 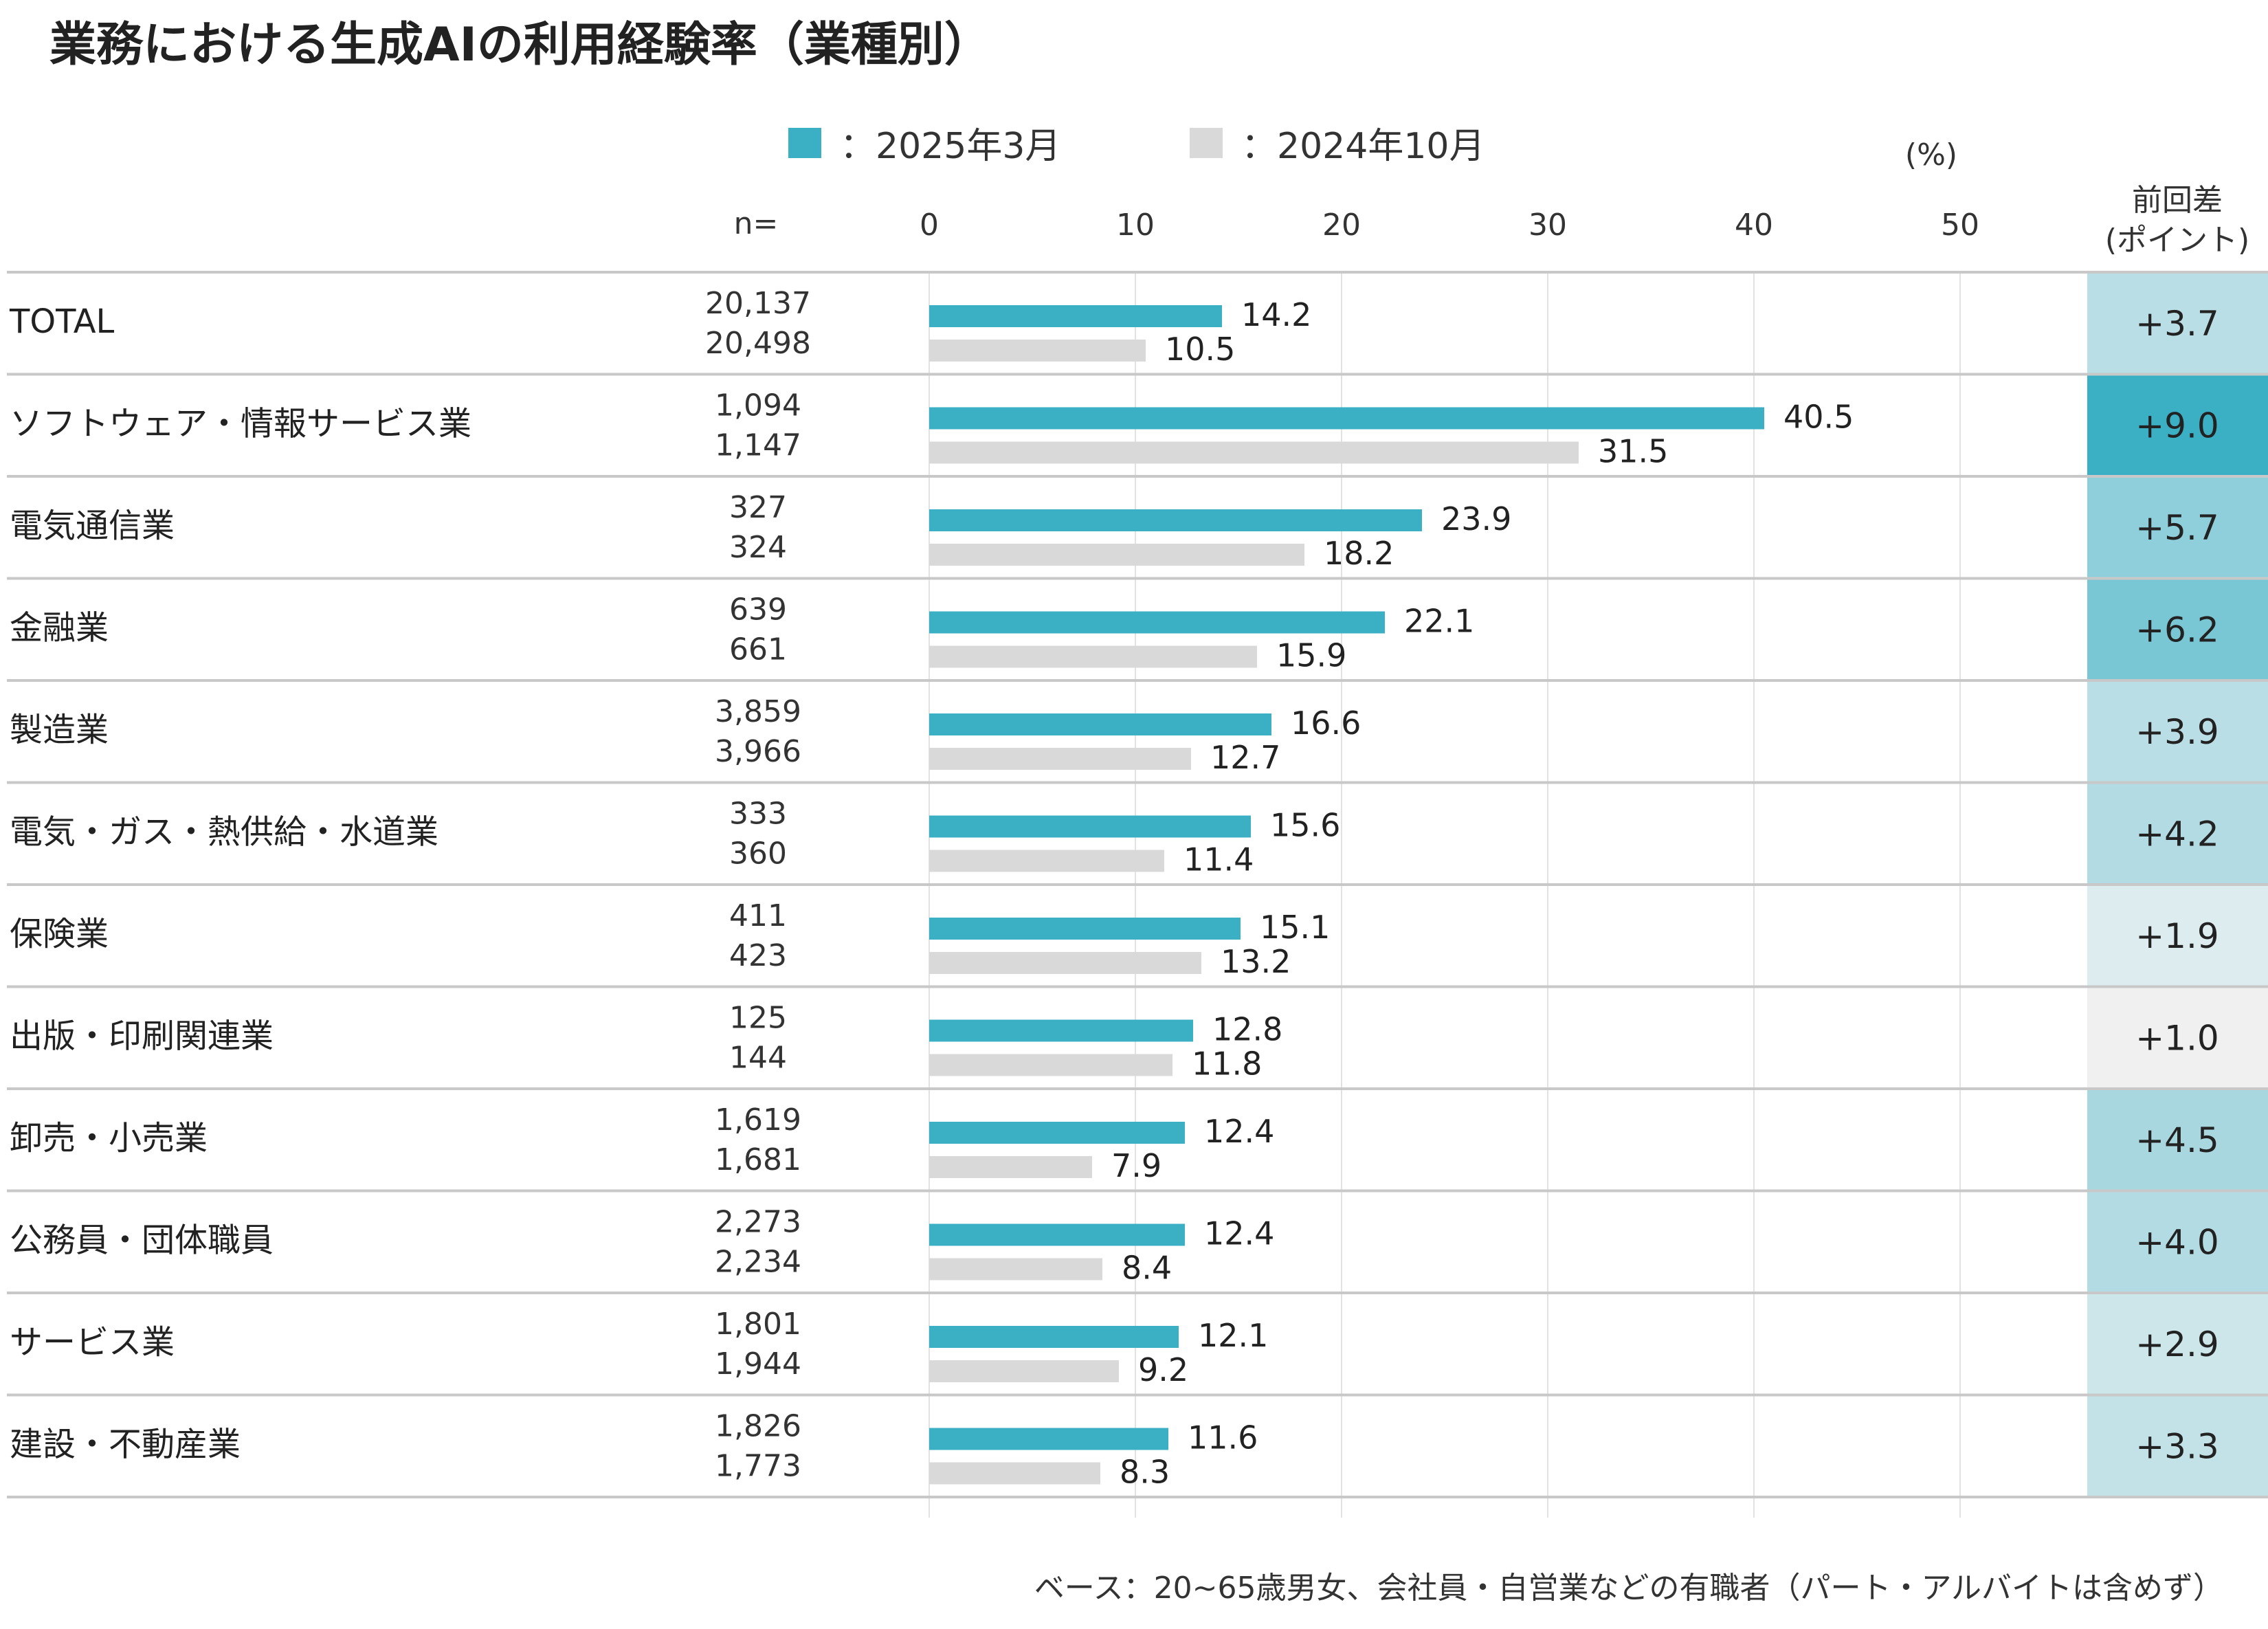 What do you see at coordinates (126, 1445) in the screenshot?
I see `category-label: 建設・不動産業` at bounding box center [126, 1445].